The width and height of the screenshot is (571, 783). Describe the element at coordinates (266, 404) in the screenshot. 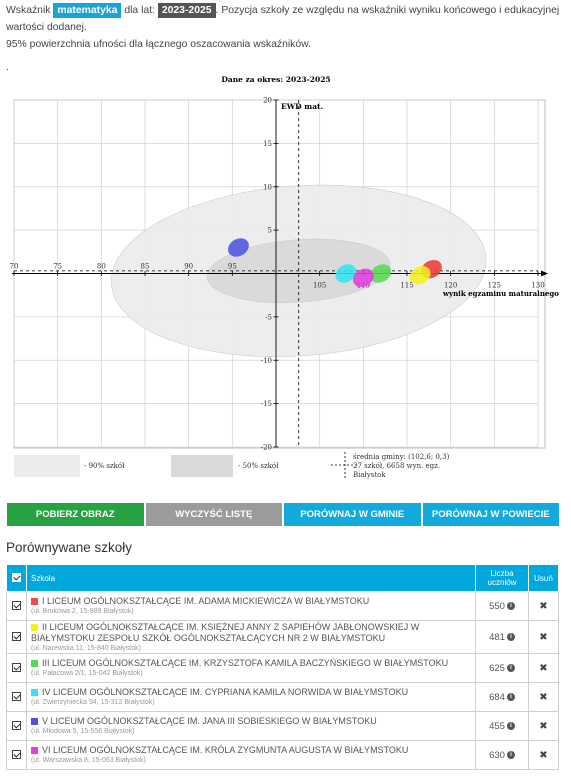

I see `y-tick-label: -15` at that location.